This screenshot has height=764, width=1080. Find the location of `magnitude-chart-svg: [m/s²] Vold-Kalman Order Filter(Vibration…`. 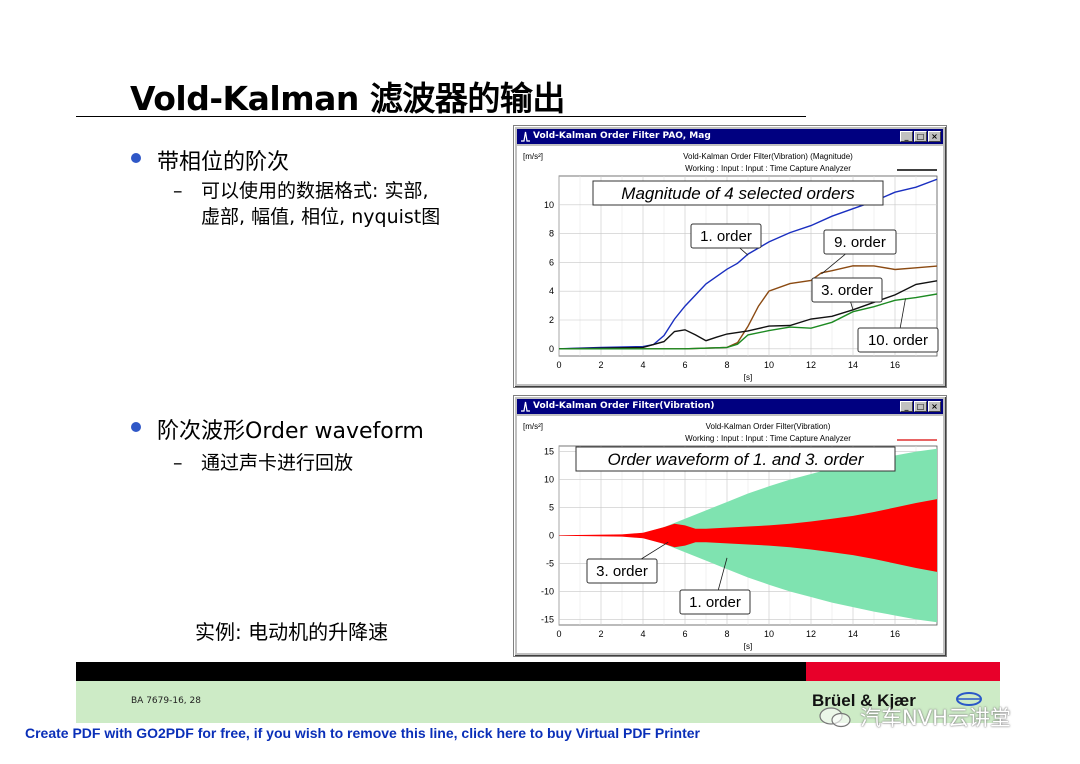

magnitude-chart-svg: [m/s²] Vold-Kalman Order Filter(Vibration… is located at coordinates (731, 267).